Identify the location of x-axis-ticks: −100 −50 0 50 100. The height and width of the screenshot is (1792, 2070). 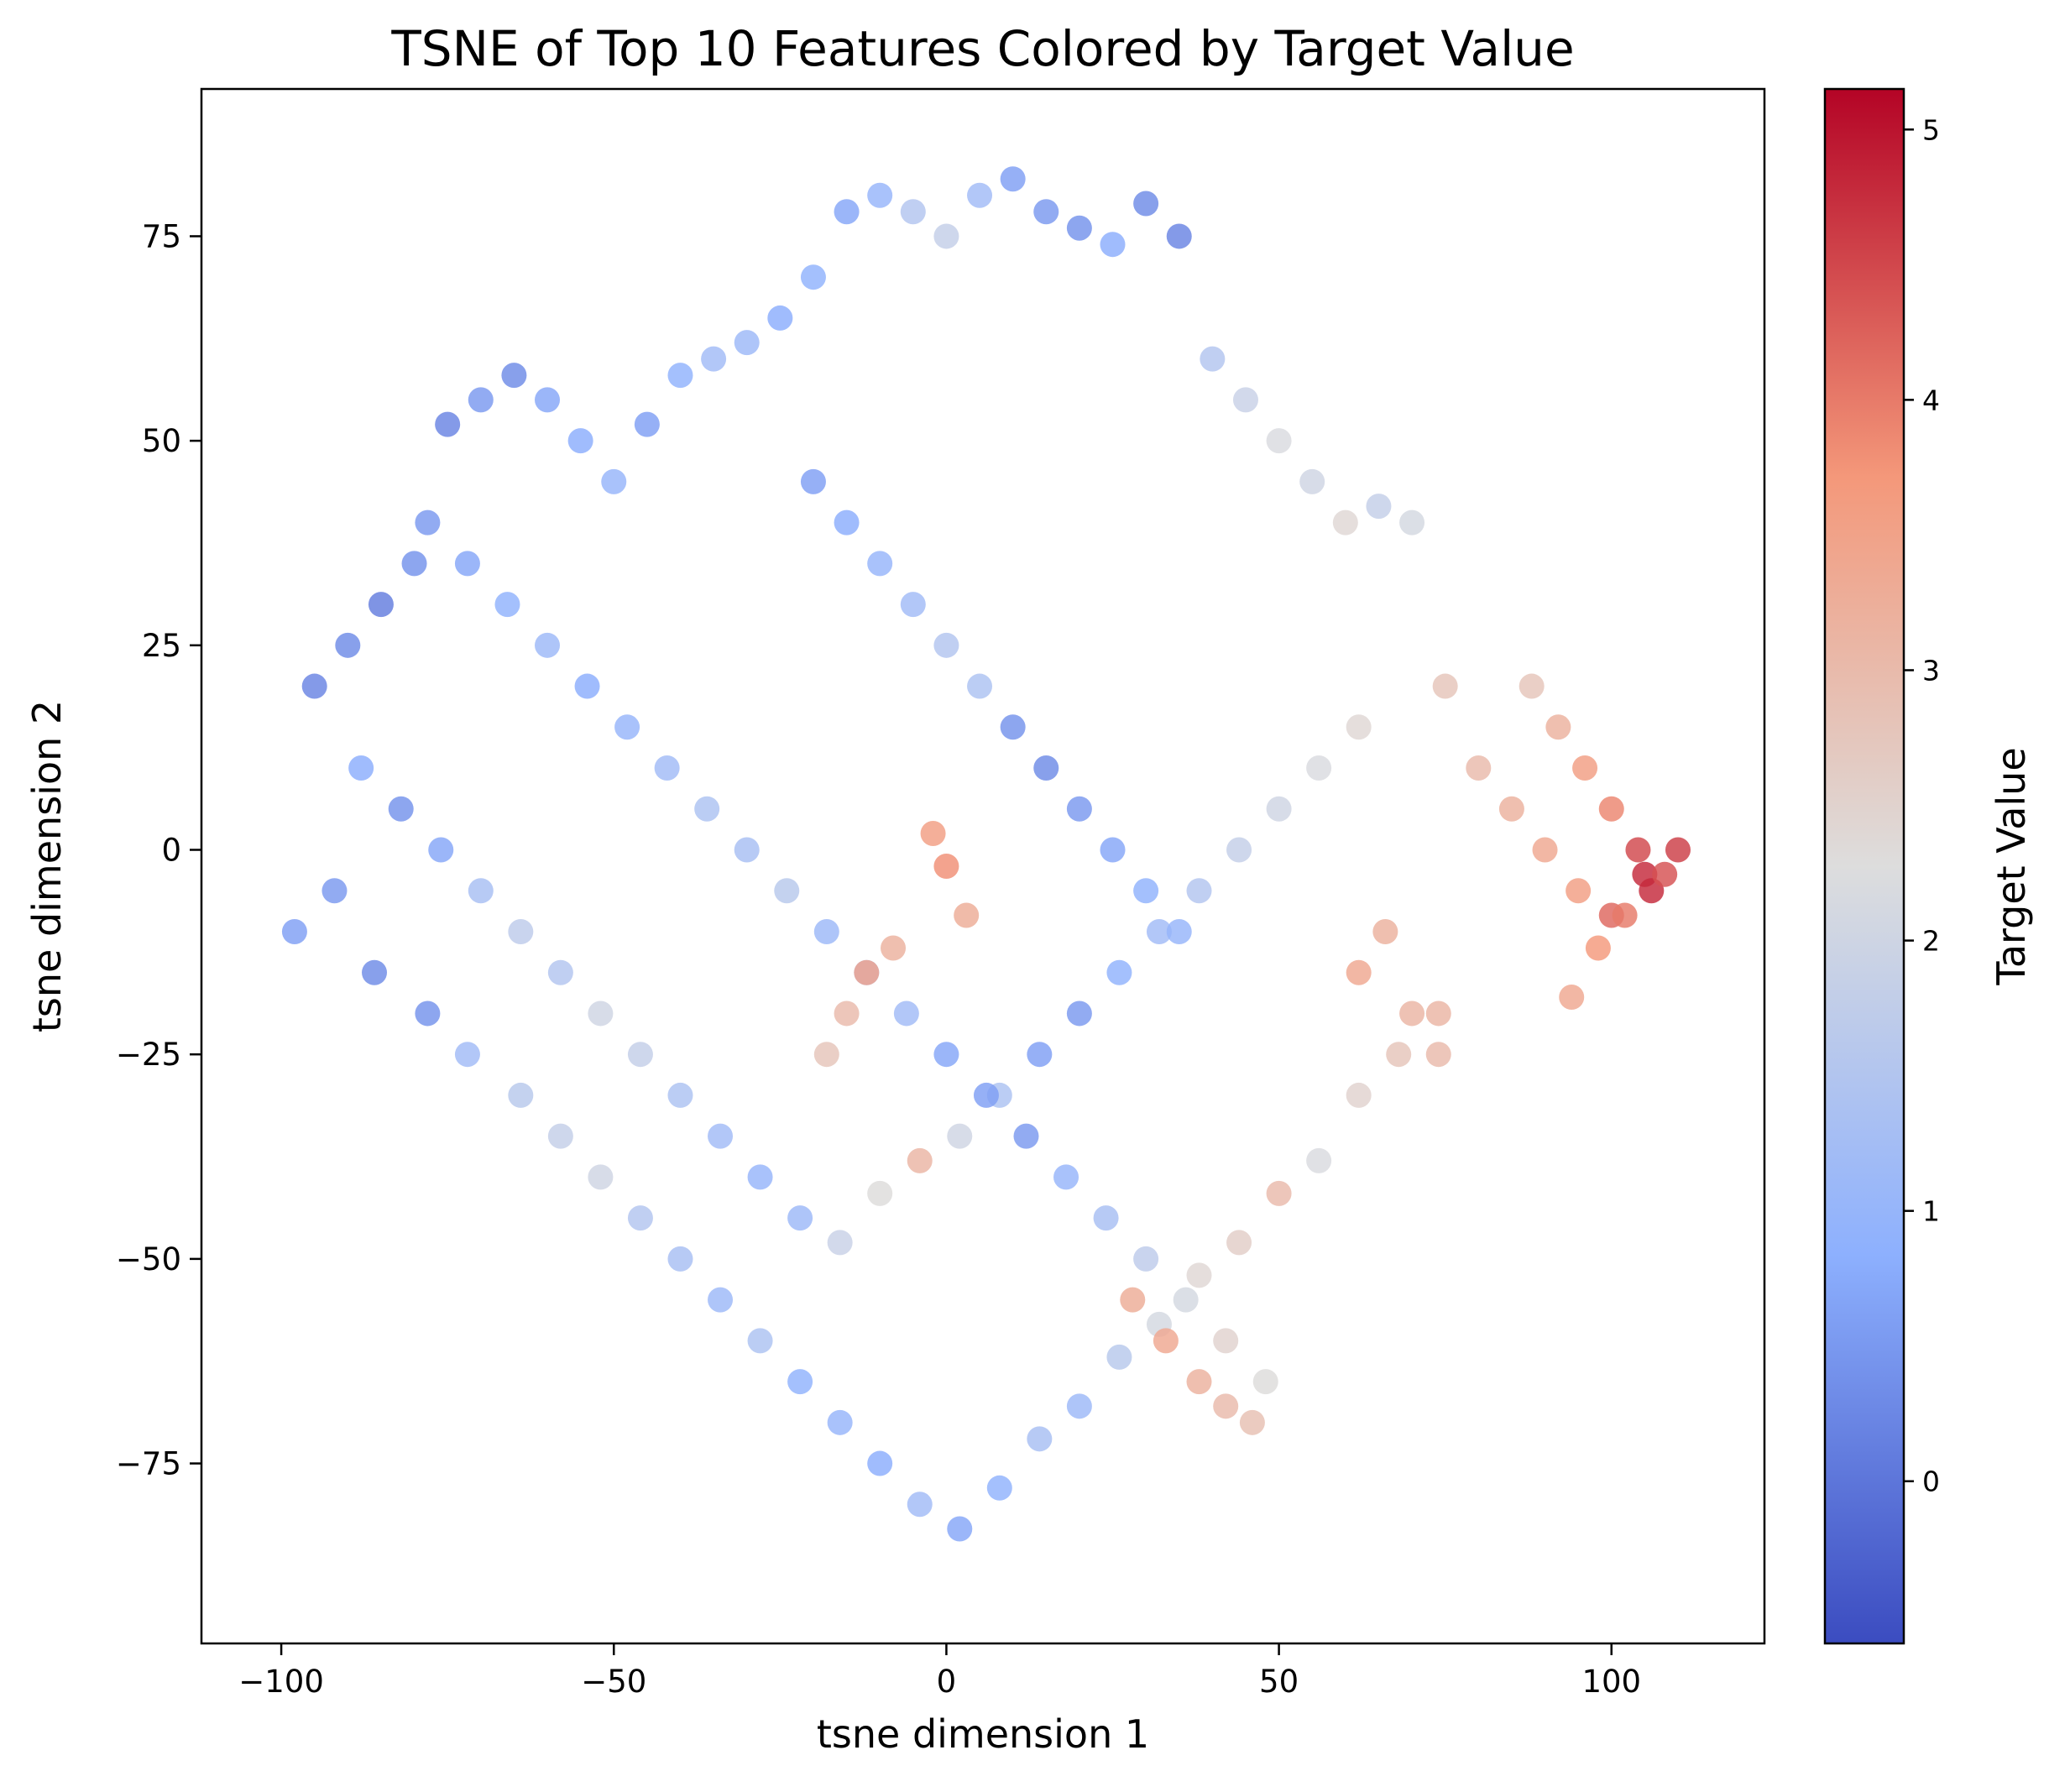
(939, 1671).